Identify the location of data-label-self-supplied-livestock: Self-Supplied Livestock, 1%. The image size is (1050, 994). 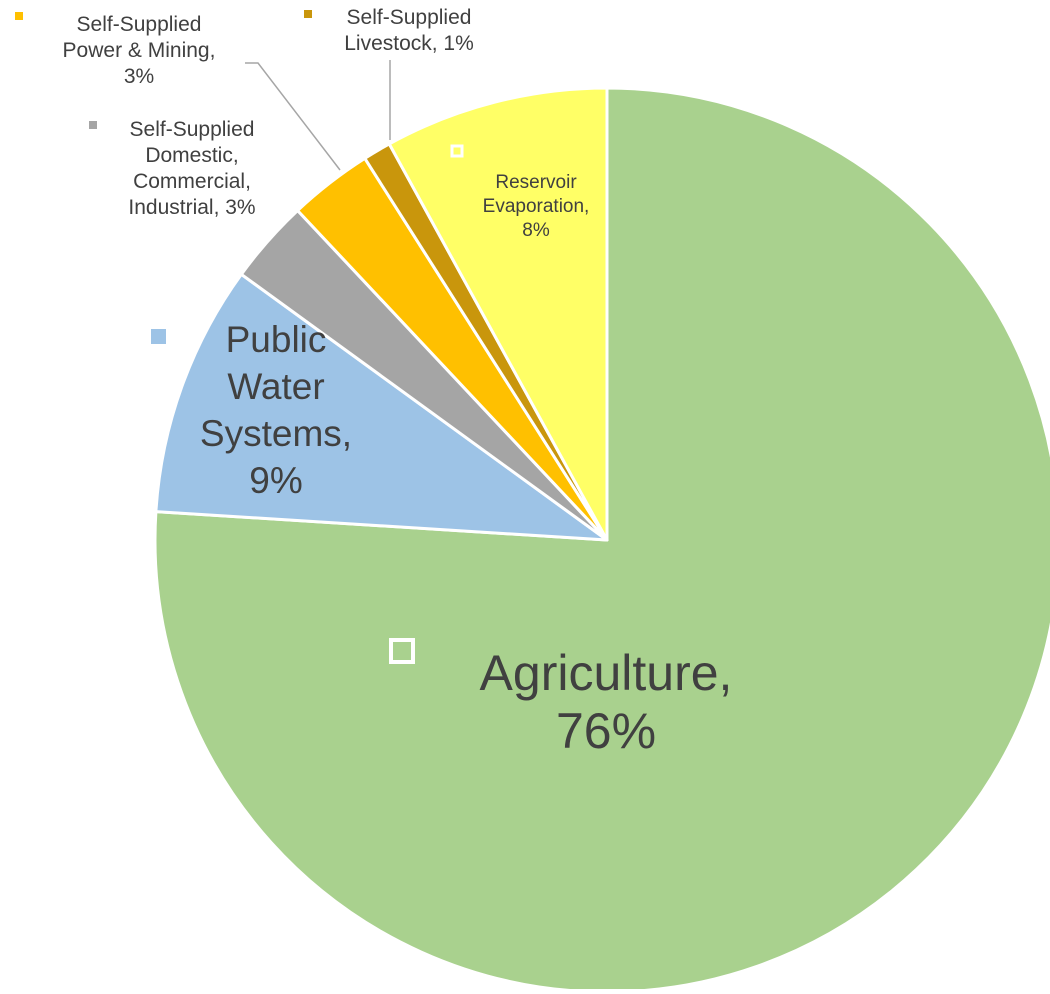
(409, 30).